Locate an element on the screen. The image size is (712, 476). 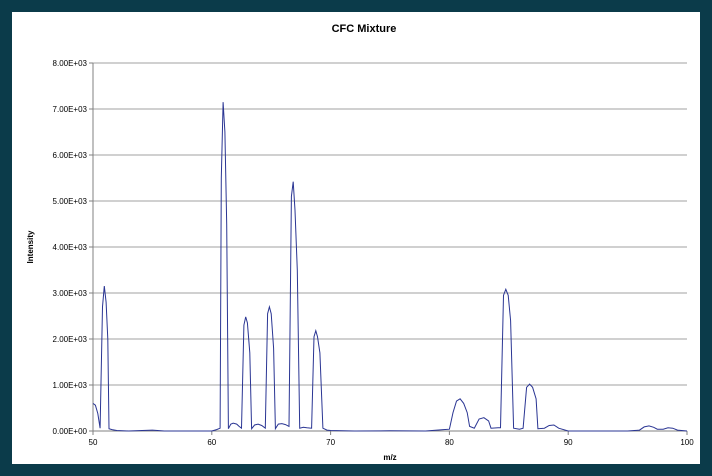
x-tick-label: 100 is located at coordinates (687, 442).